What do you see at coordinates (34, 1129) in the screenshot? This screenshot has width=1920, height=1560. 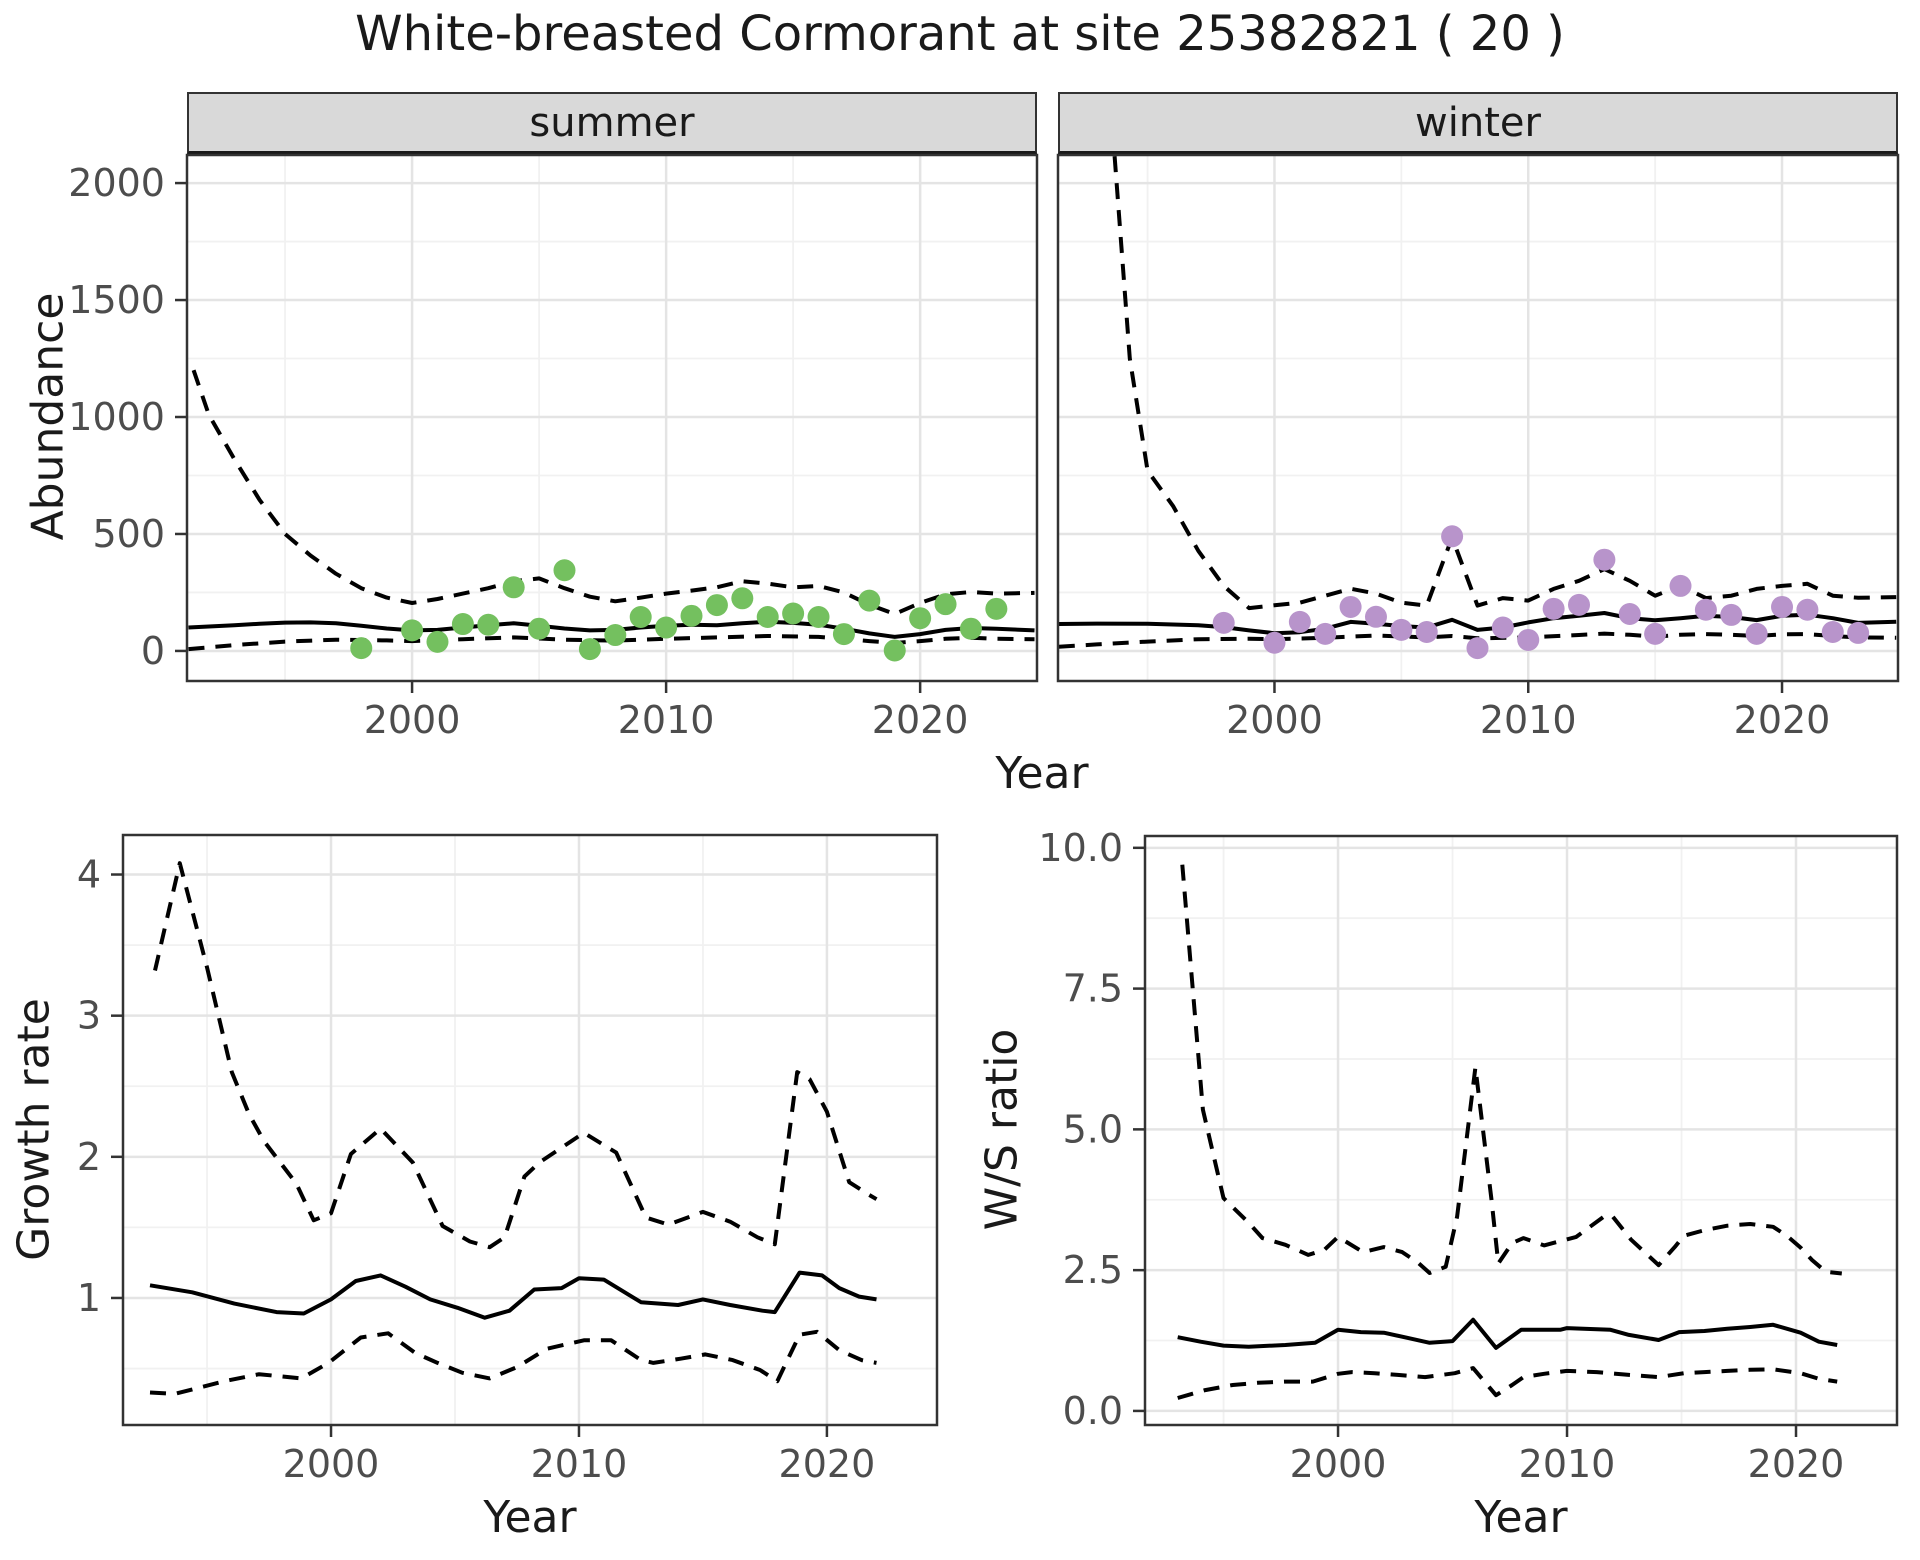 I see `growth-rate-axis-title: Growth rate` at bounding box center [34, 1129].